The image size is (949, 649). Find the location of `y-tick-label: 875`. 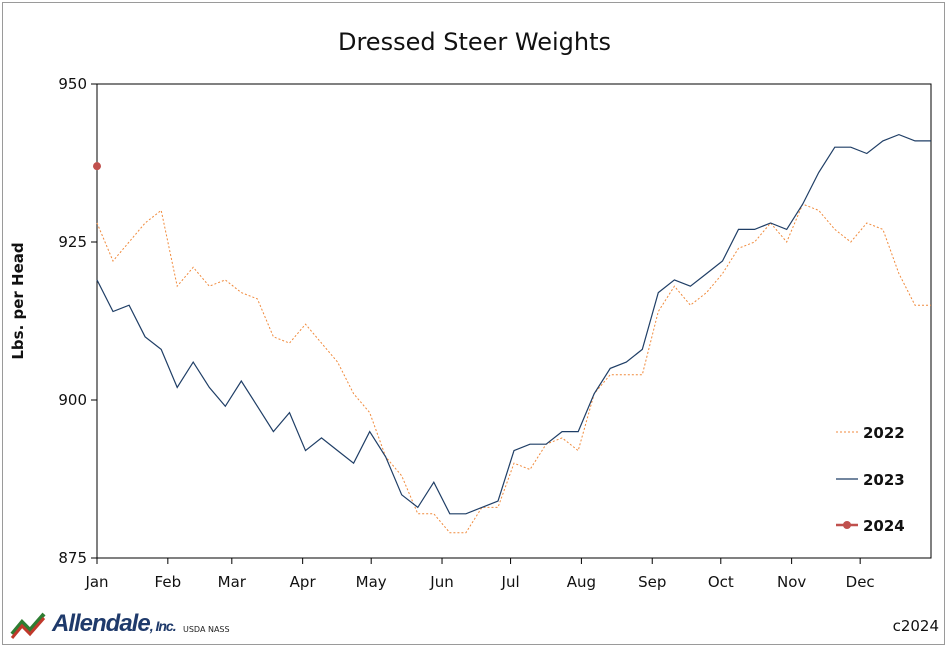

y-tick-label: 875 is located at coordinates (72, 558).